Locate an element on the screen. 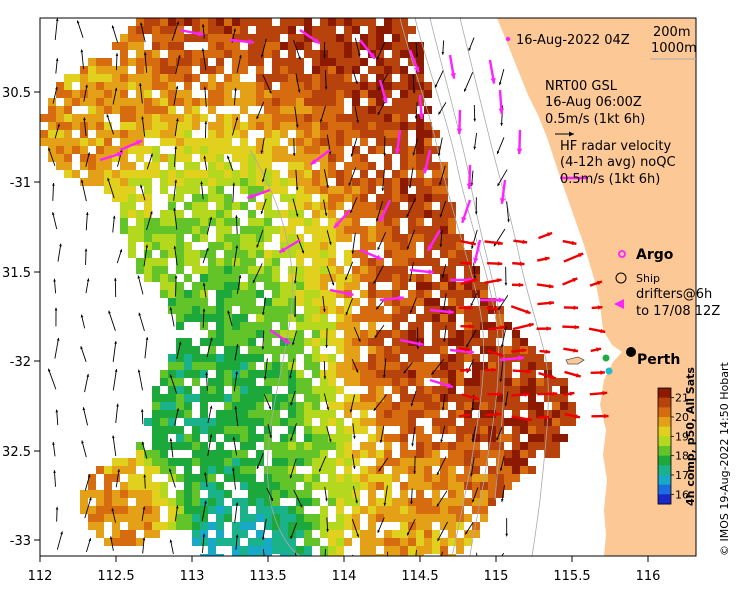 The width and height of the screenshot is (740, 592). y-tick-label: -32 is located at coordinates (20, 362).